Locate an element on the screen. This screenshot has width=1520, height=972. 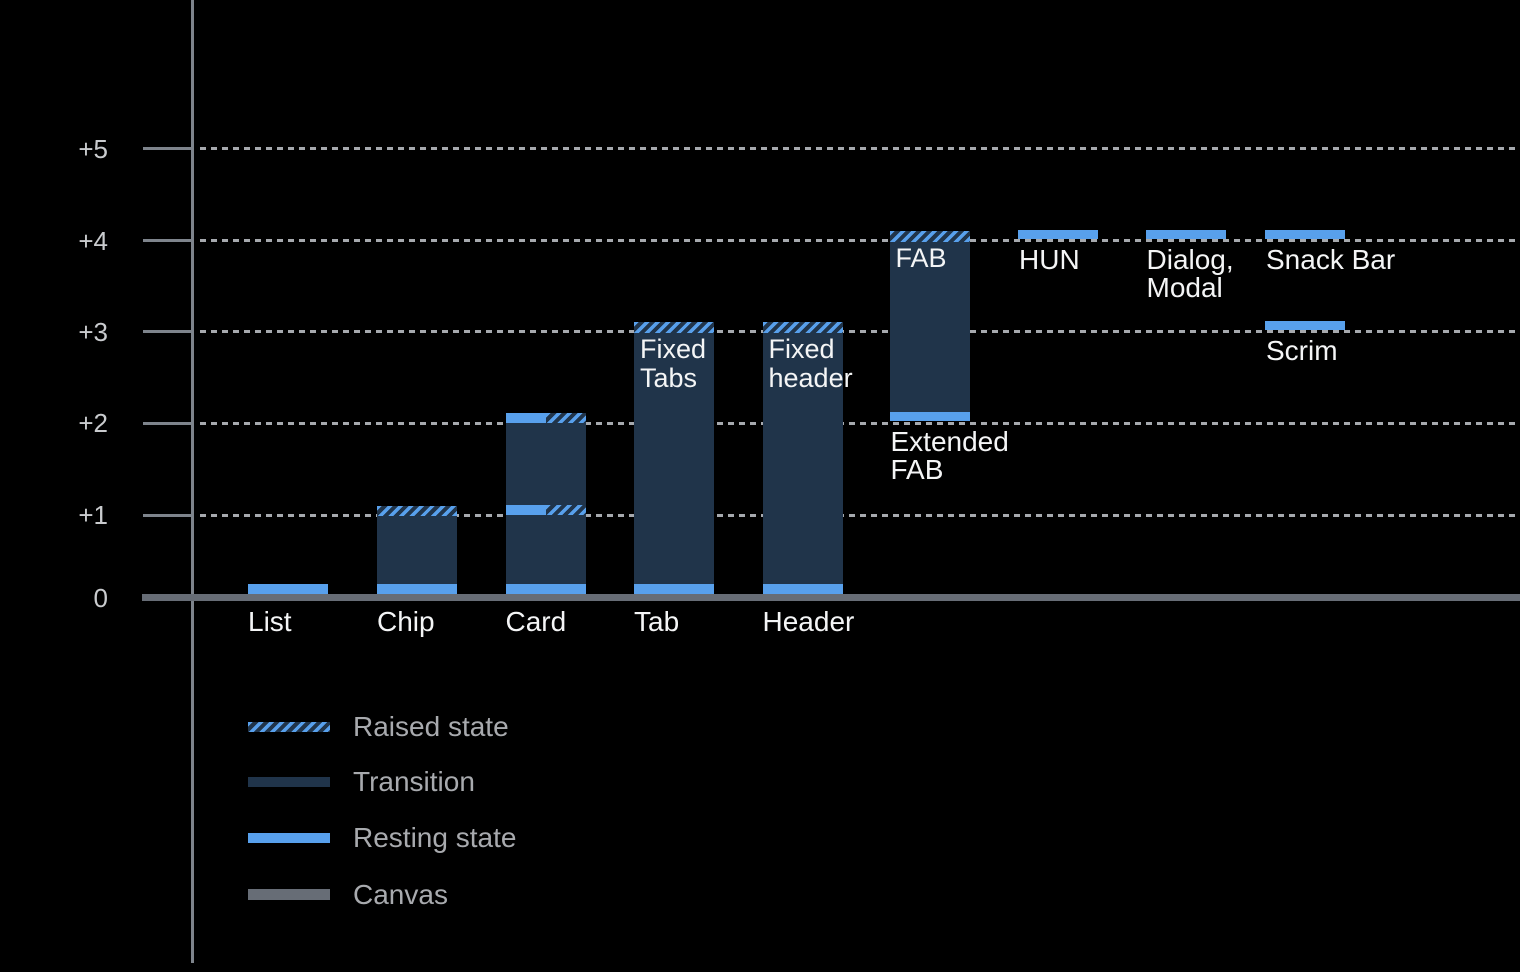
bar-inner-label: FAB is located at coordinates (921, 258).